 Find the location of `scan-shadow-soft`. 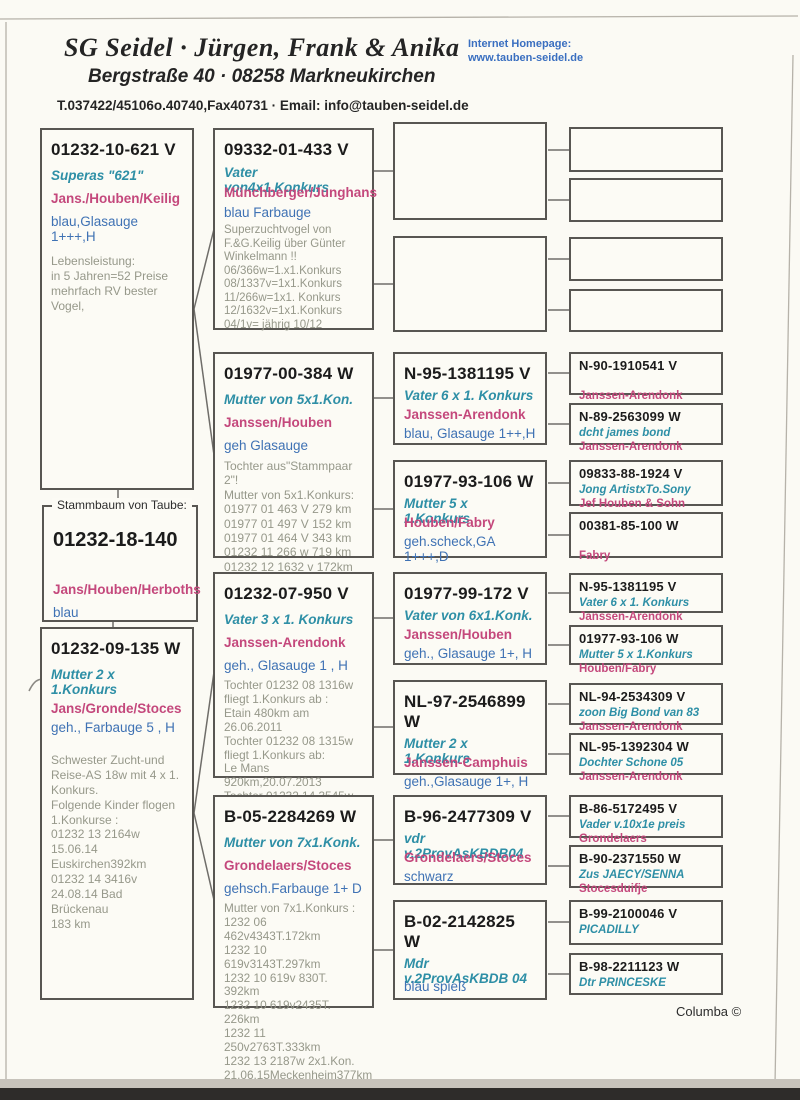

scan-shadow-soft is located at coordinates (400, 1083).